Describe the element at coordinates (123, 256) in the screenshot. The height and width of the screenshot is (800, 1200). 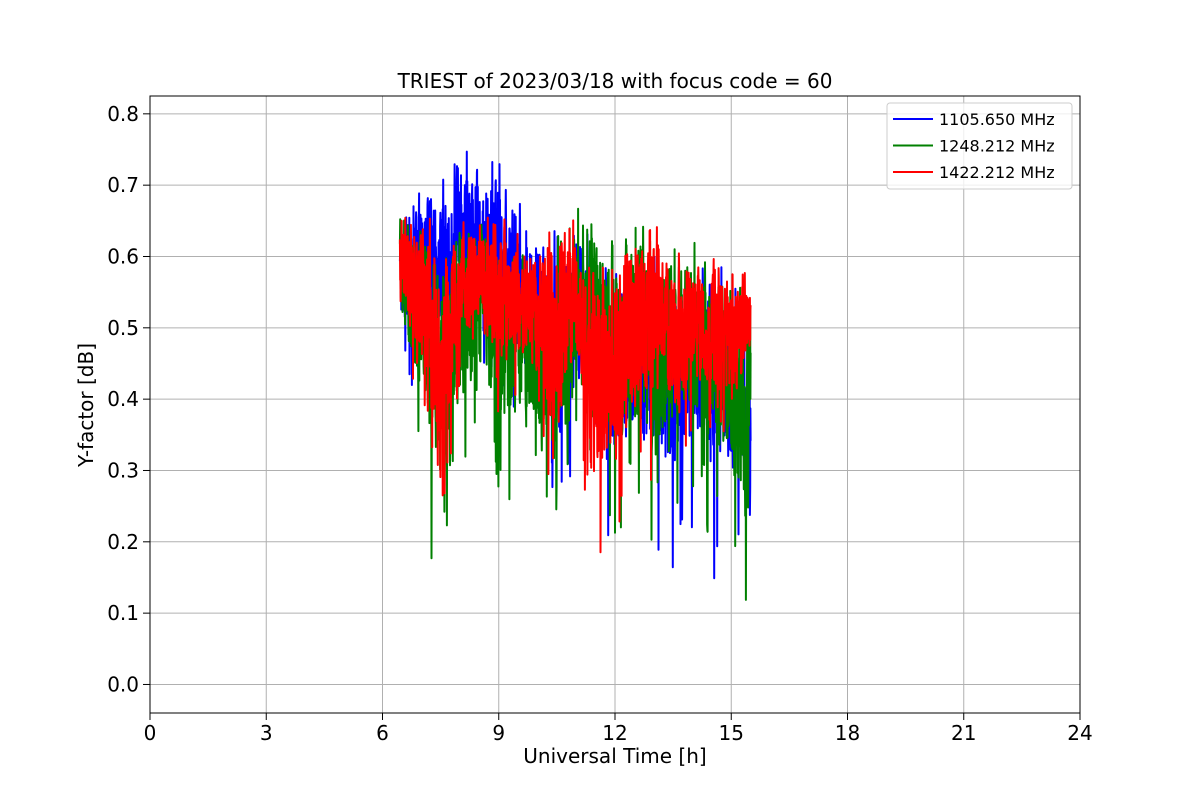
I see `y-tick-label: 0.6` at that location.